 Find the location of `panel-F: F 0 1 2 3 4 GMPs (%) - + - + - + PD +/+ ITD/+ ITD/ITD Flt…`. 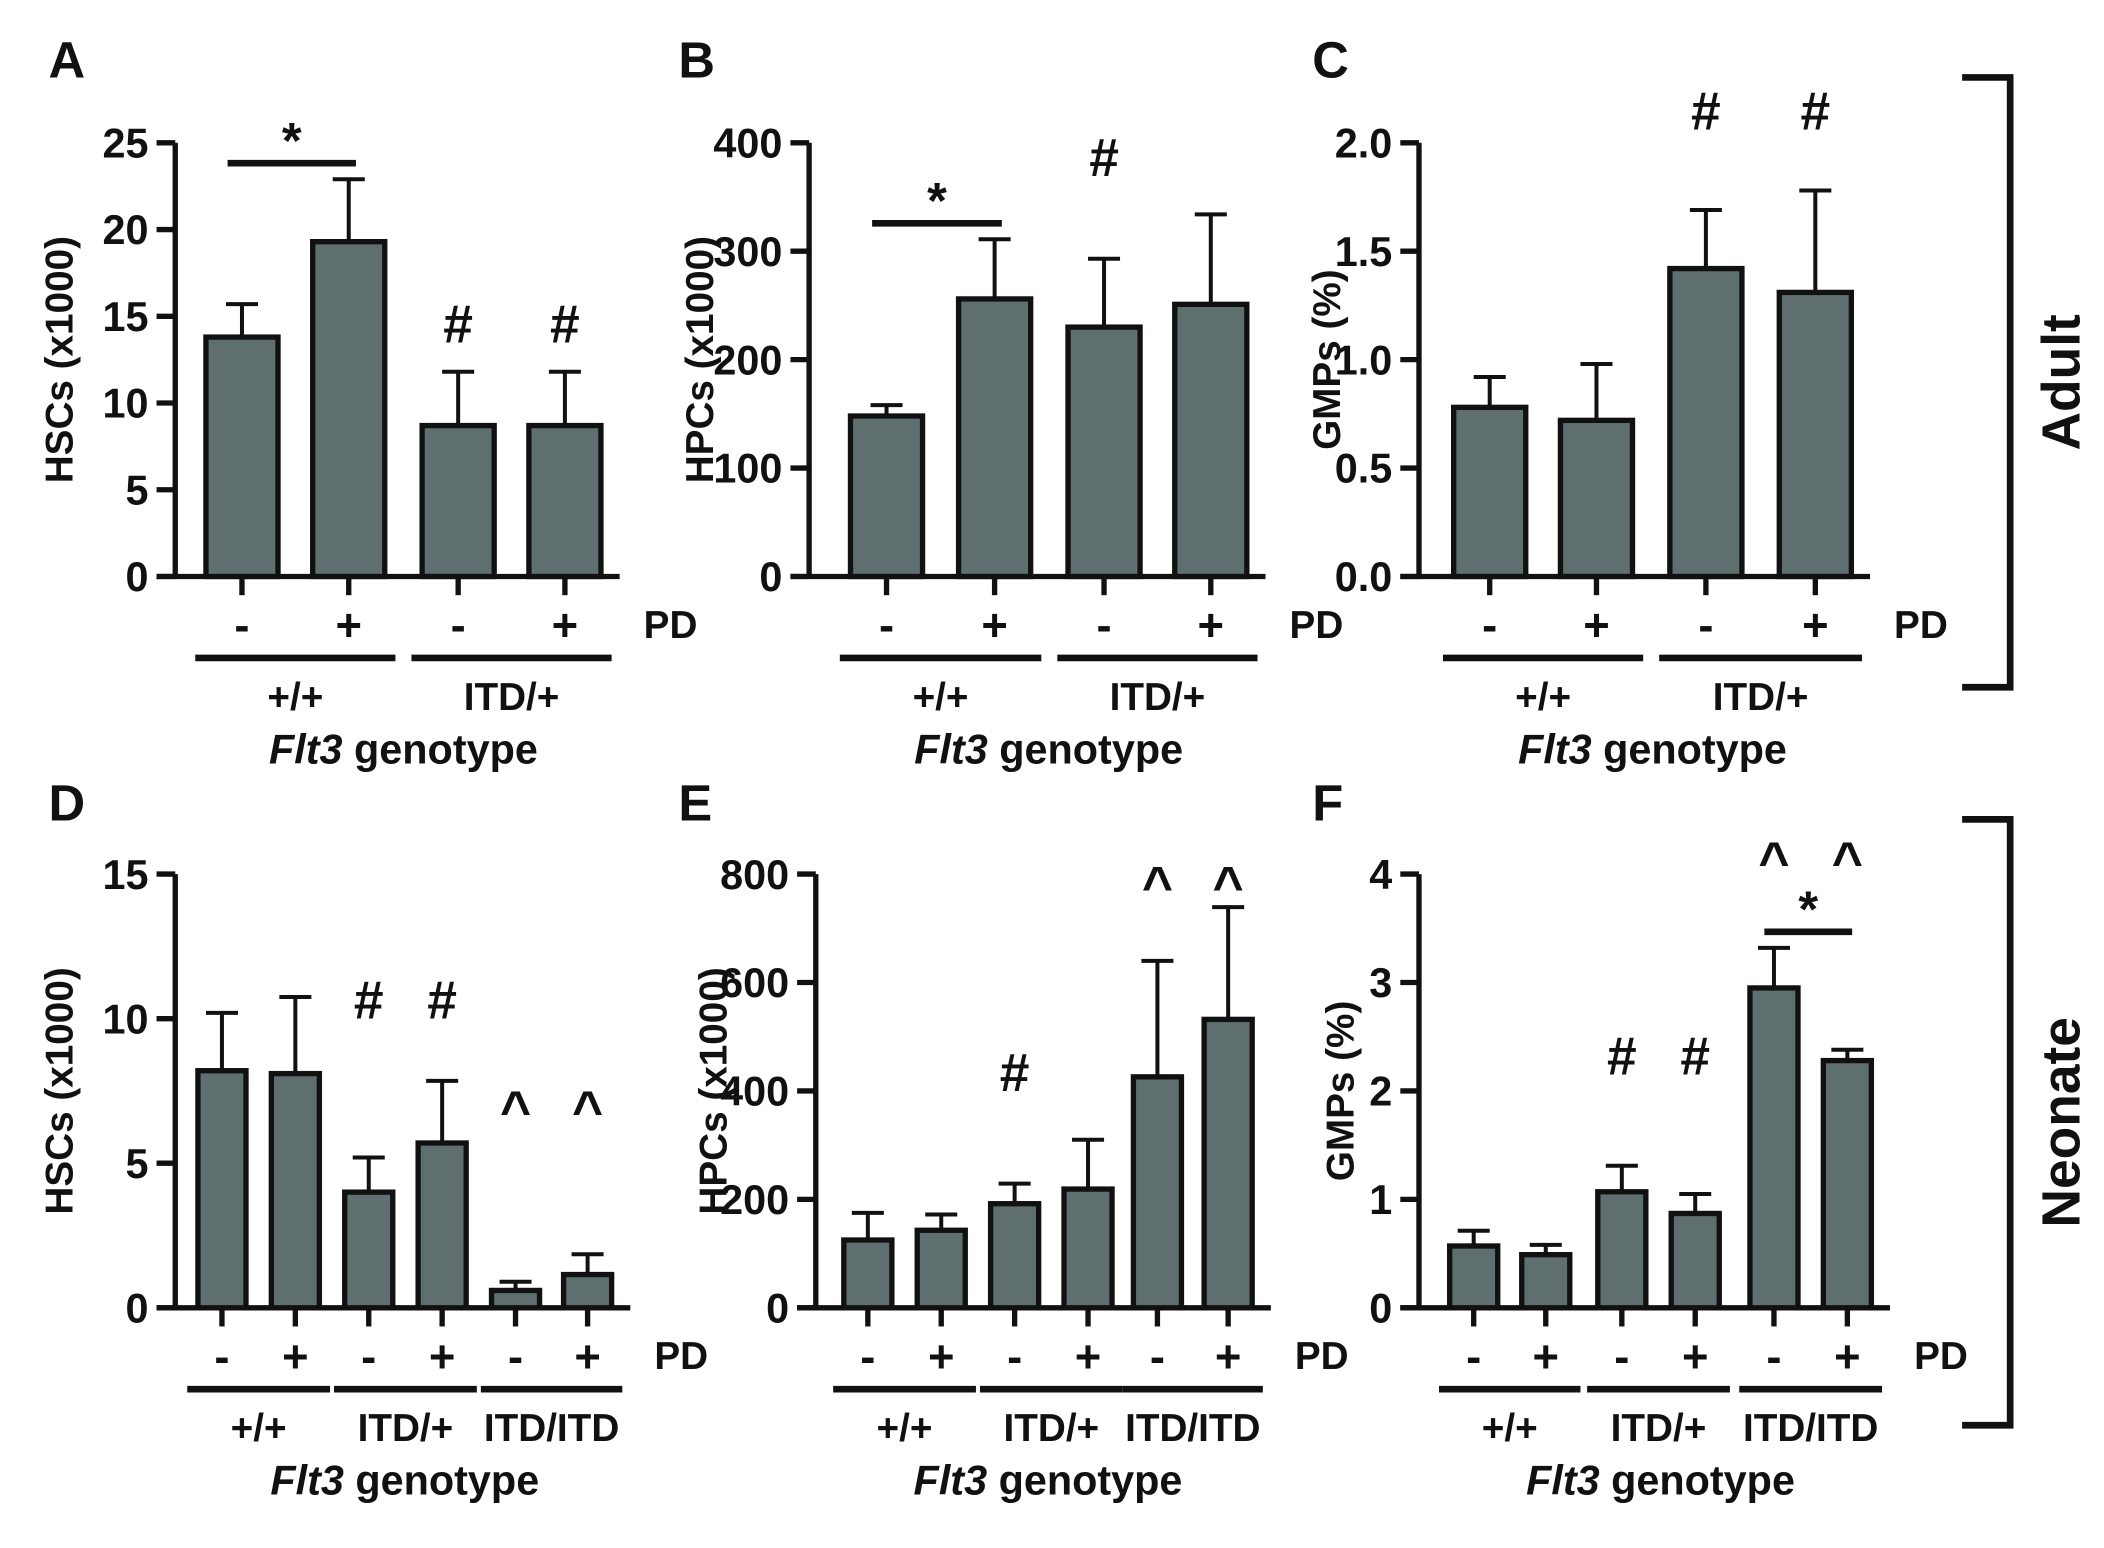

panel-F: F 0 1 2 3 4 GMPs (%) - + - + - + PD +/+ ITD/+ ITD/ITD Flt… is located at coordinates (1640, 1139).